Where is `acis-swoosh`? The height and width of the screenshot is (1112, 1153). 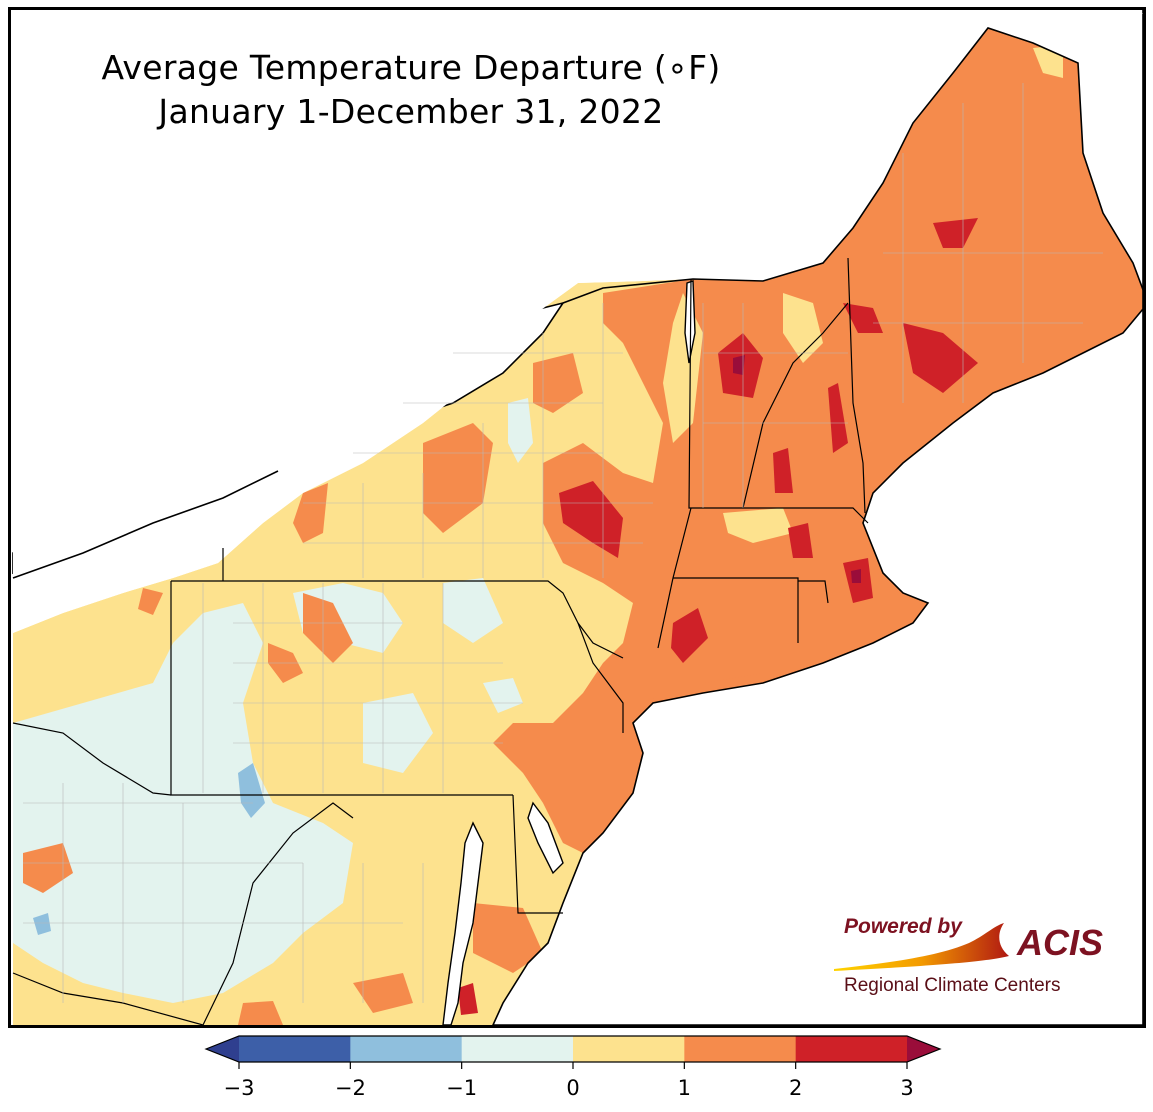 acis-swoosh is located at coordinates (921, 947).